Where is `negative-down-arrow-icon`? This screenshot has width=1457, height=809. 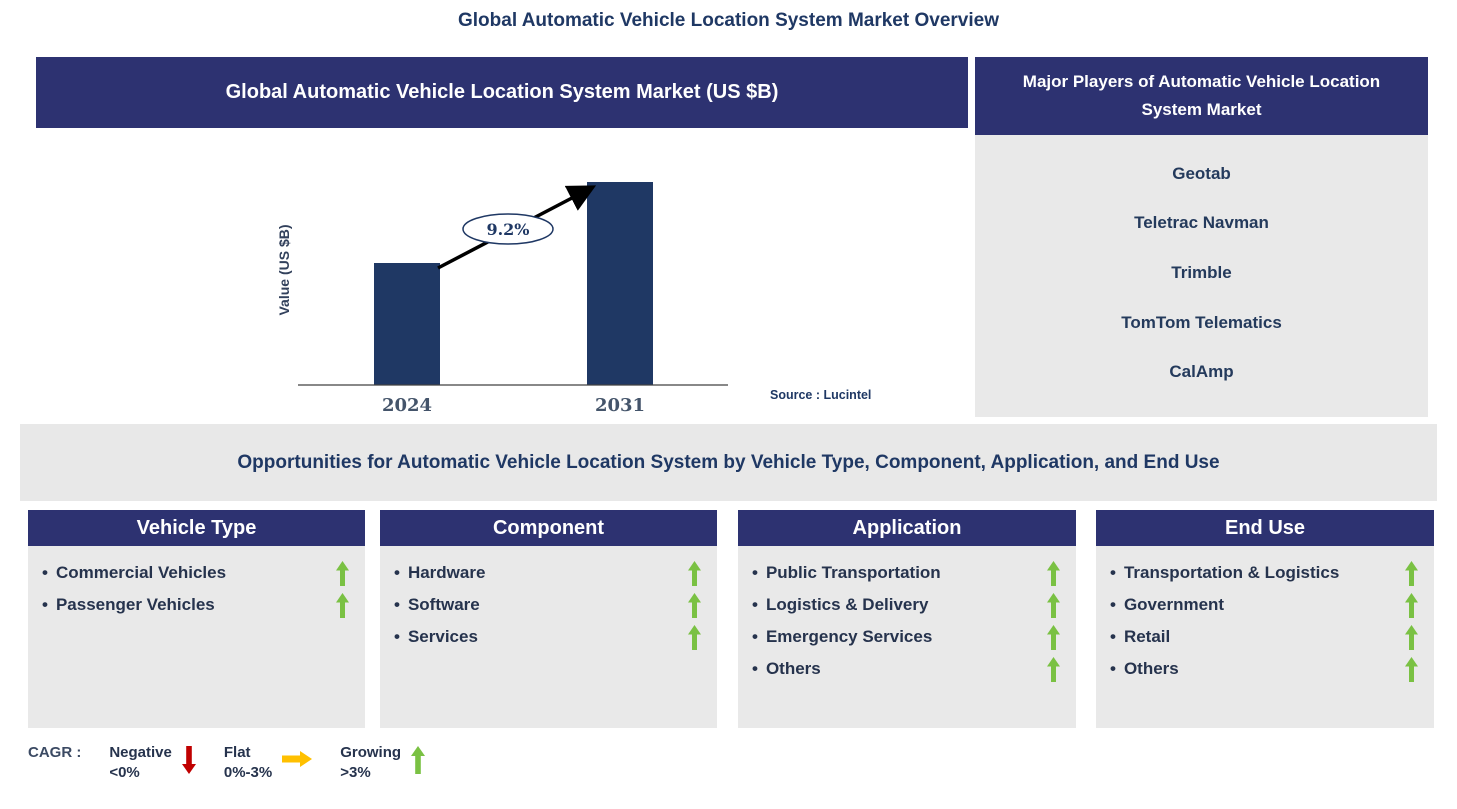
negative-down-arrow-icon is located at coordinates (188, 760).